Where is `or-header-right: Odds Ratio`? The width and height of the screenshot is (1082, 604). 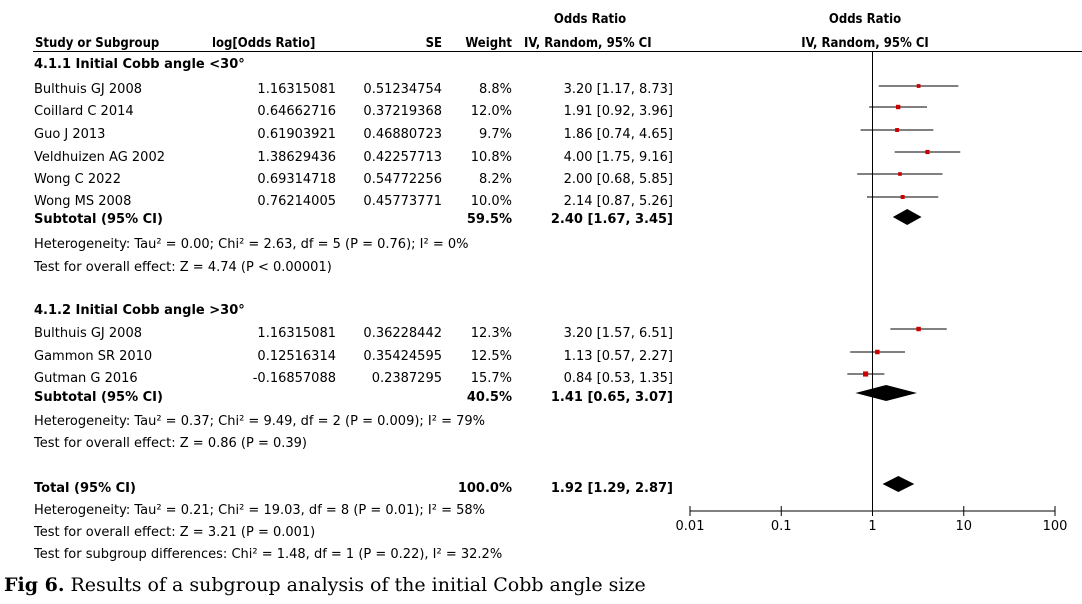
or-header-right: Odds Ratio is located at coordinates (865, 19).